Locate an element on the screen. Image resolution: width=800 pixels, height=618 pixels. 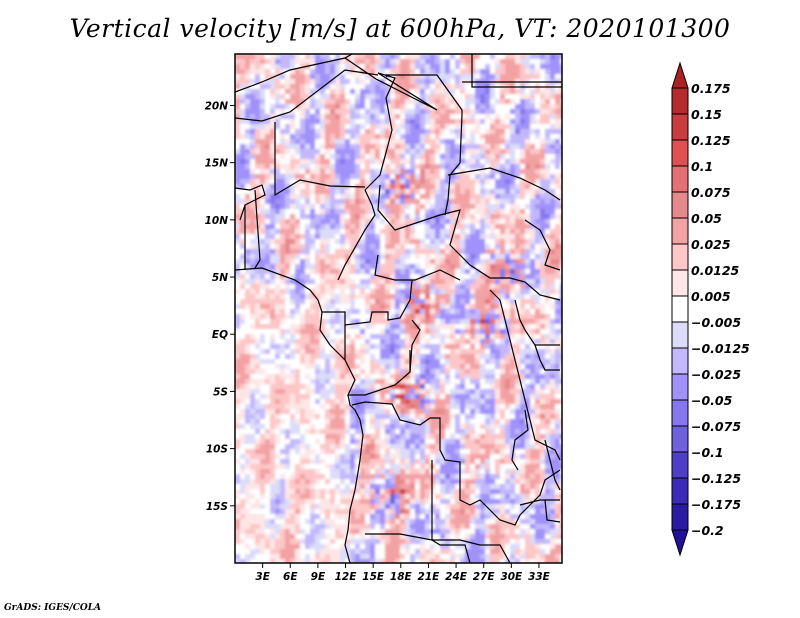
y-axis: 20N 15N 10N 5N EQ 5S 10S 15S is located at coordinates (220, 306).